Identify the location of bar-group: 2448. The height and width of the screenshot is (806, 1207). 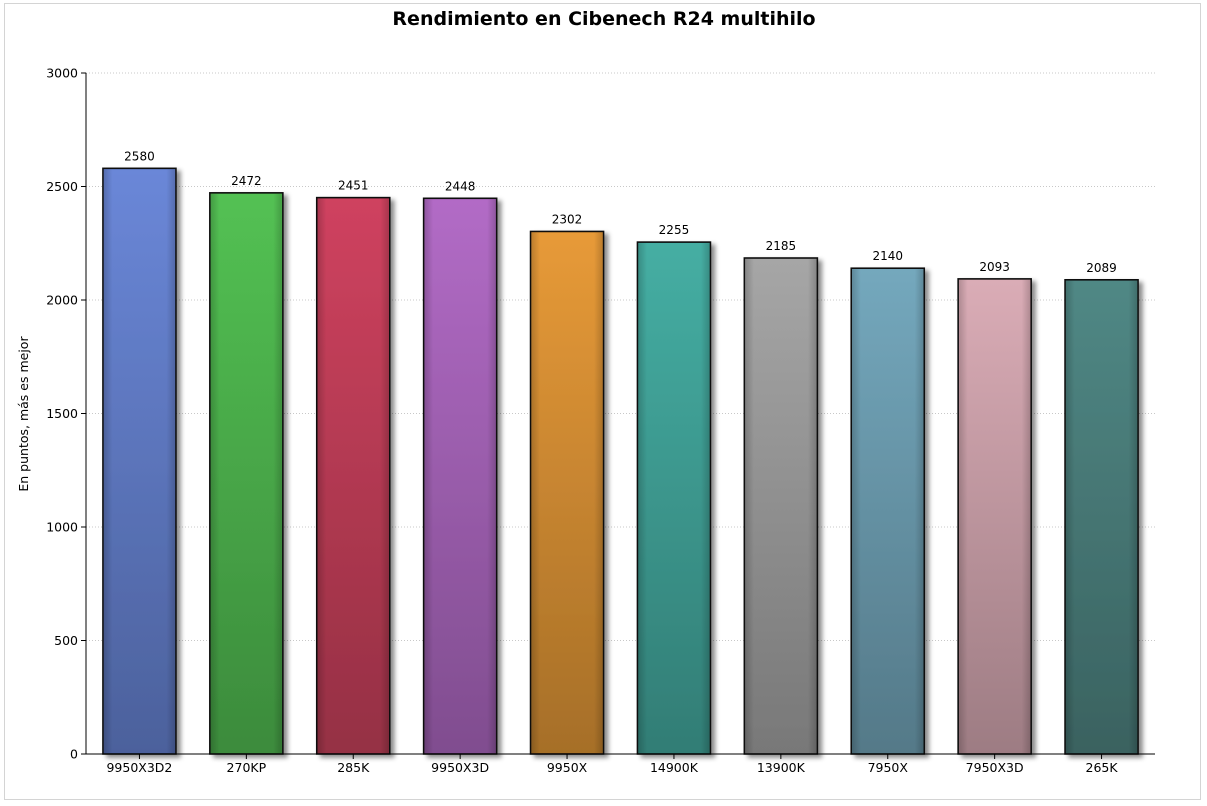
(460, 467).